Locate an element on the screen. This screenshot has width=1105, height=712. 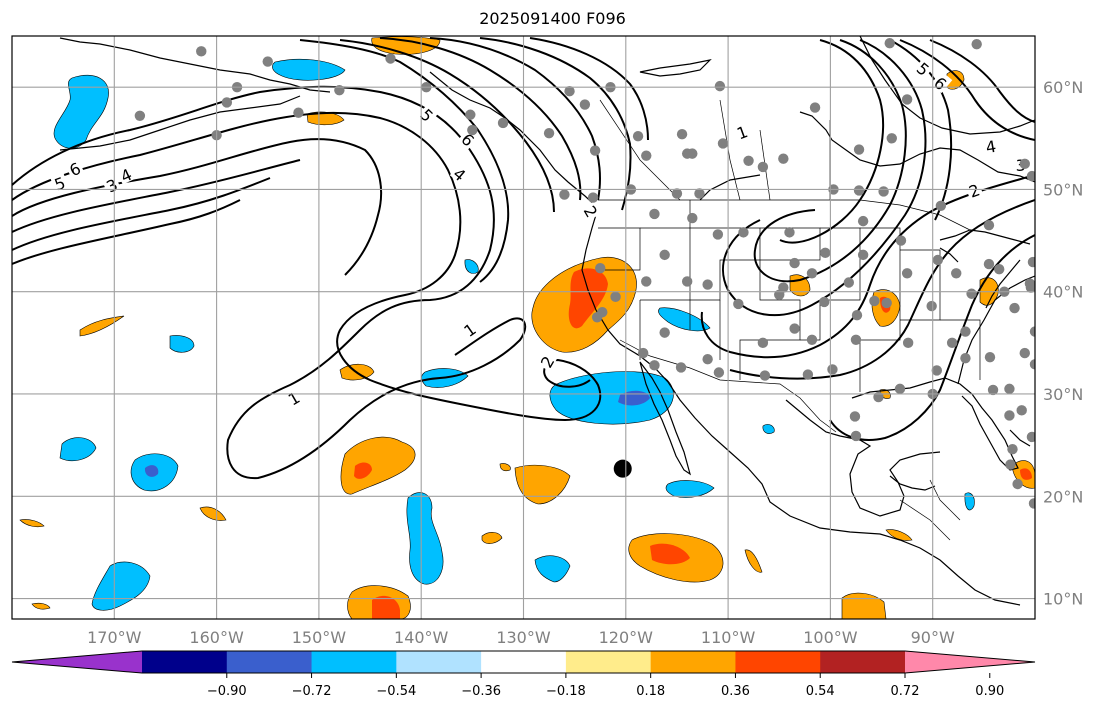
latitude-labels: 60°N 50°N 40°N 30°N 20°N 10°N is located at coordinates (1063, 343).